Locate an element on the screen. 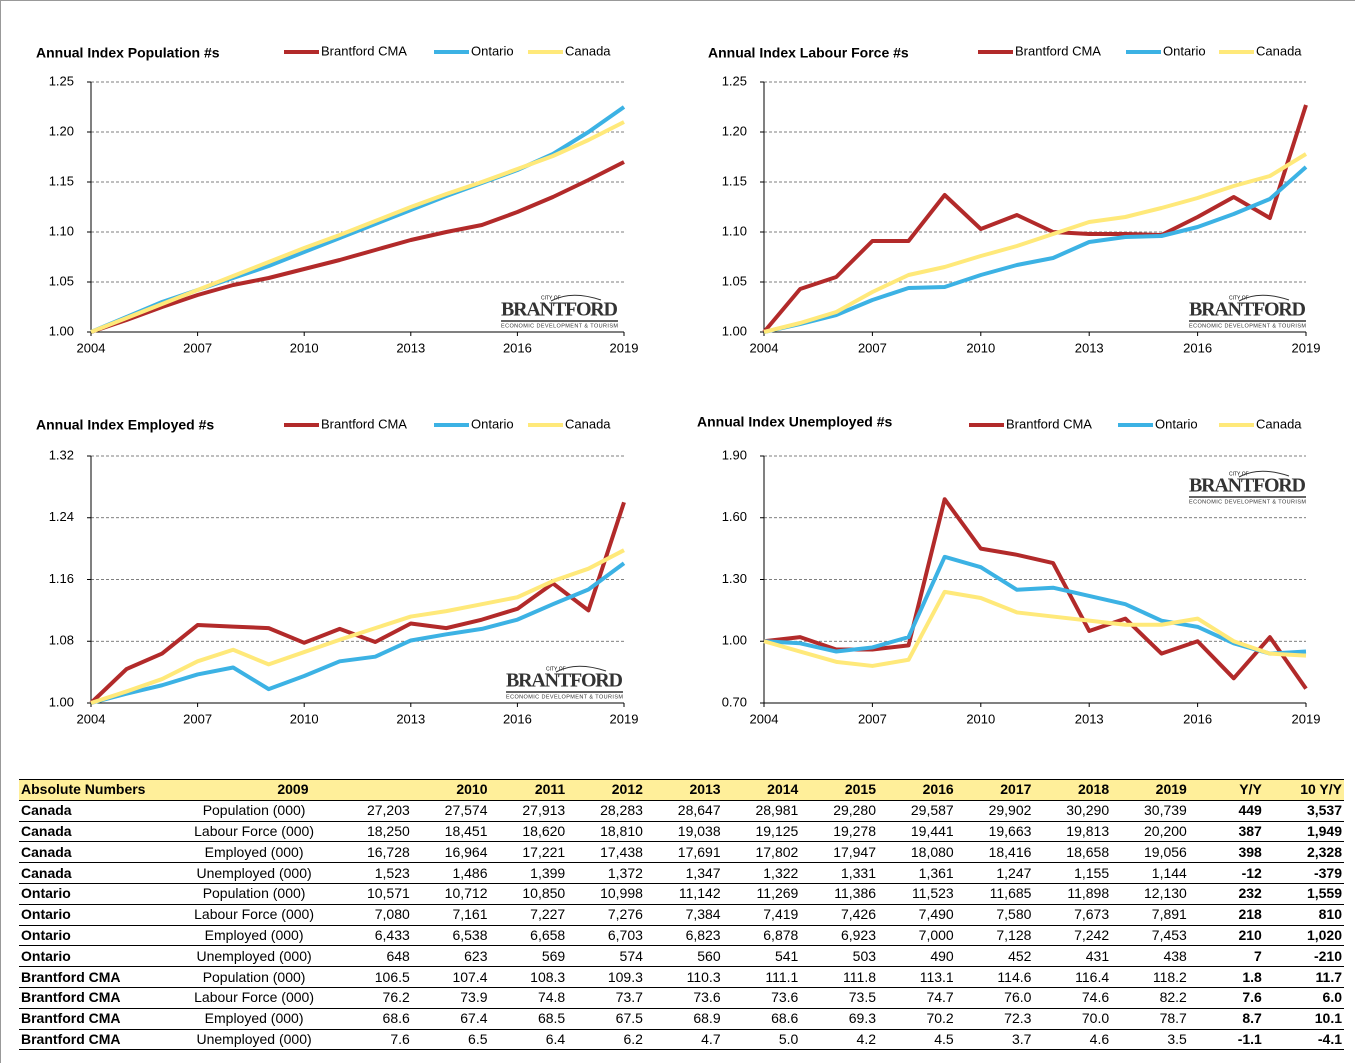 The width and height of the screenshot is (1356, 1064). table-cell: 6,823 is located at coordinates (683, 936).